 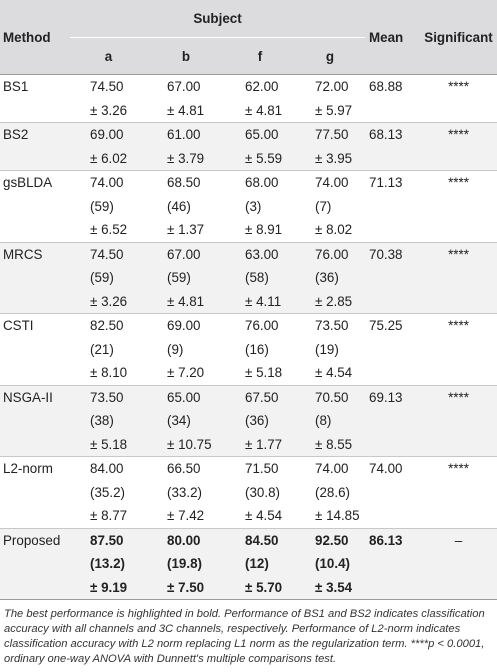 I want to click on value-cell: 84.00, so click(x=108, y=468).